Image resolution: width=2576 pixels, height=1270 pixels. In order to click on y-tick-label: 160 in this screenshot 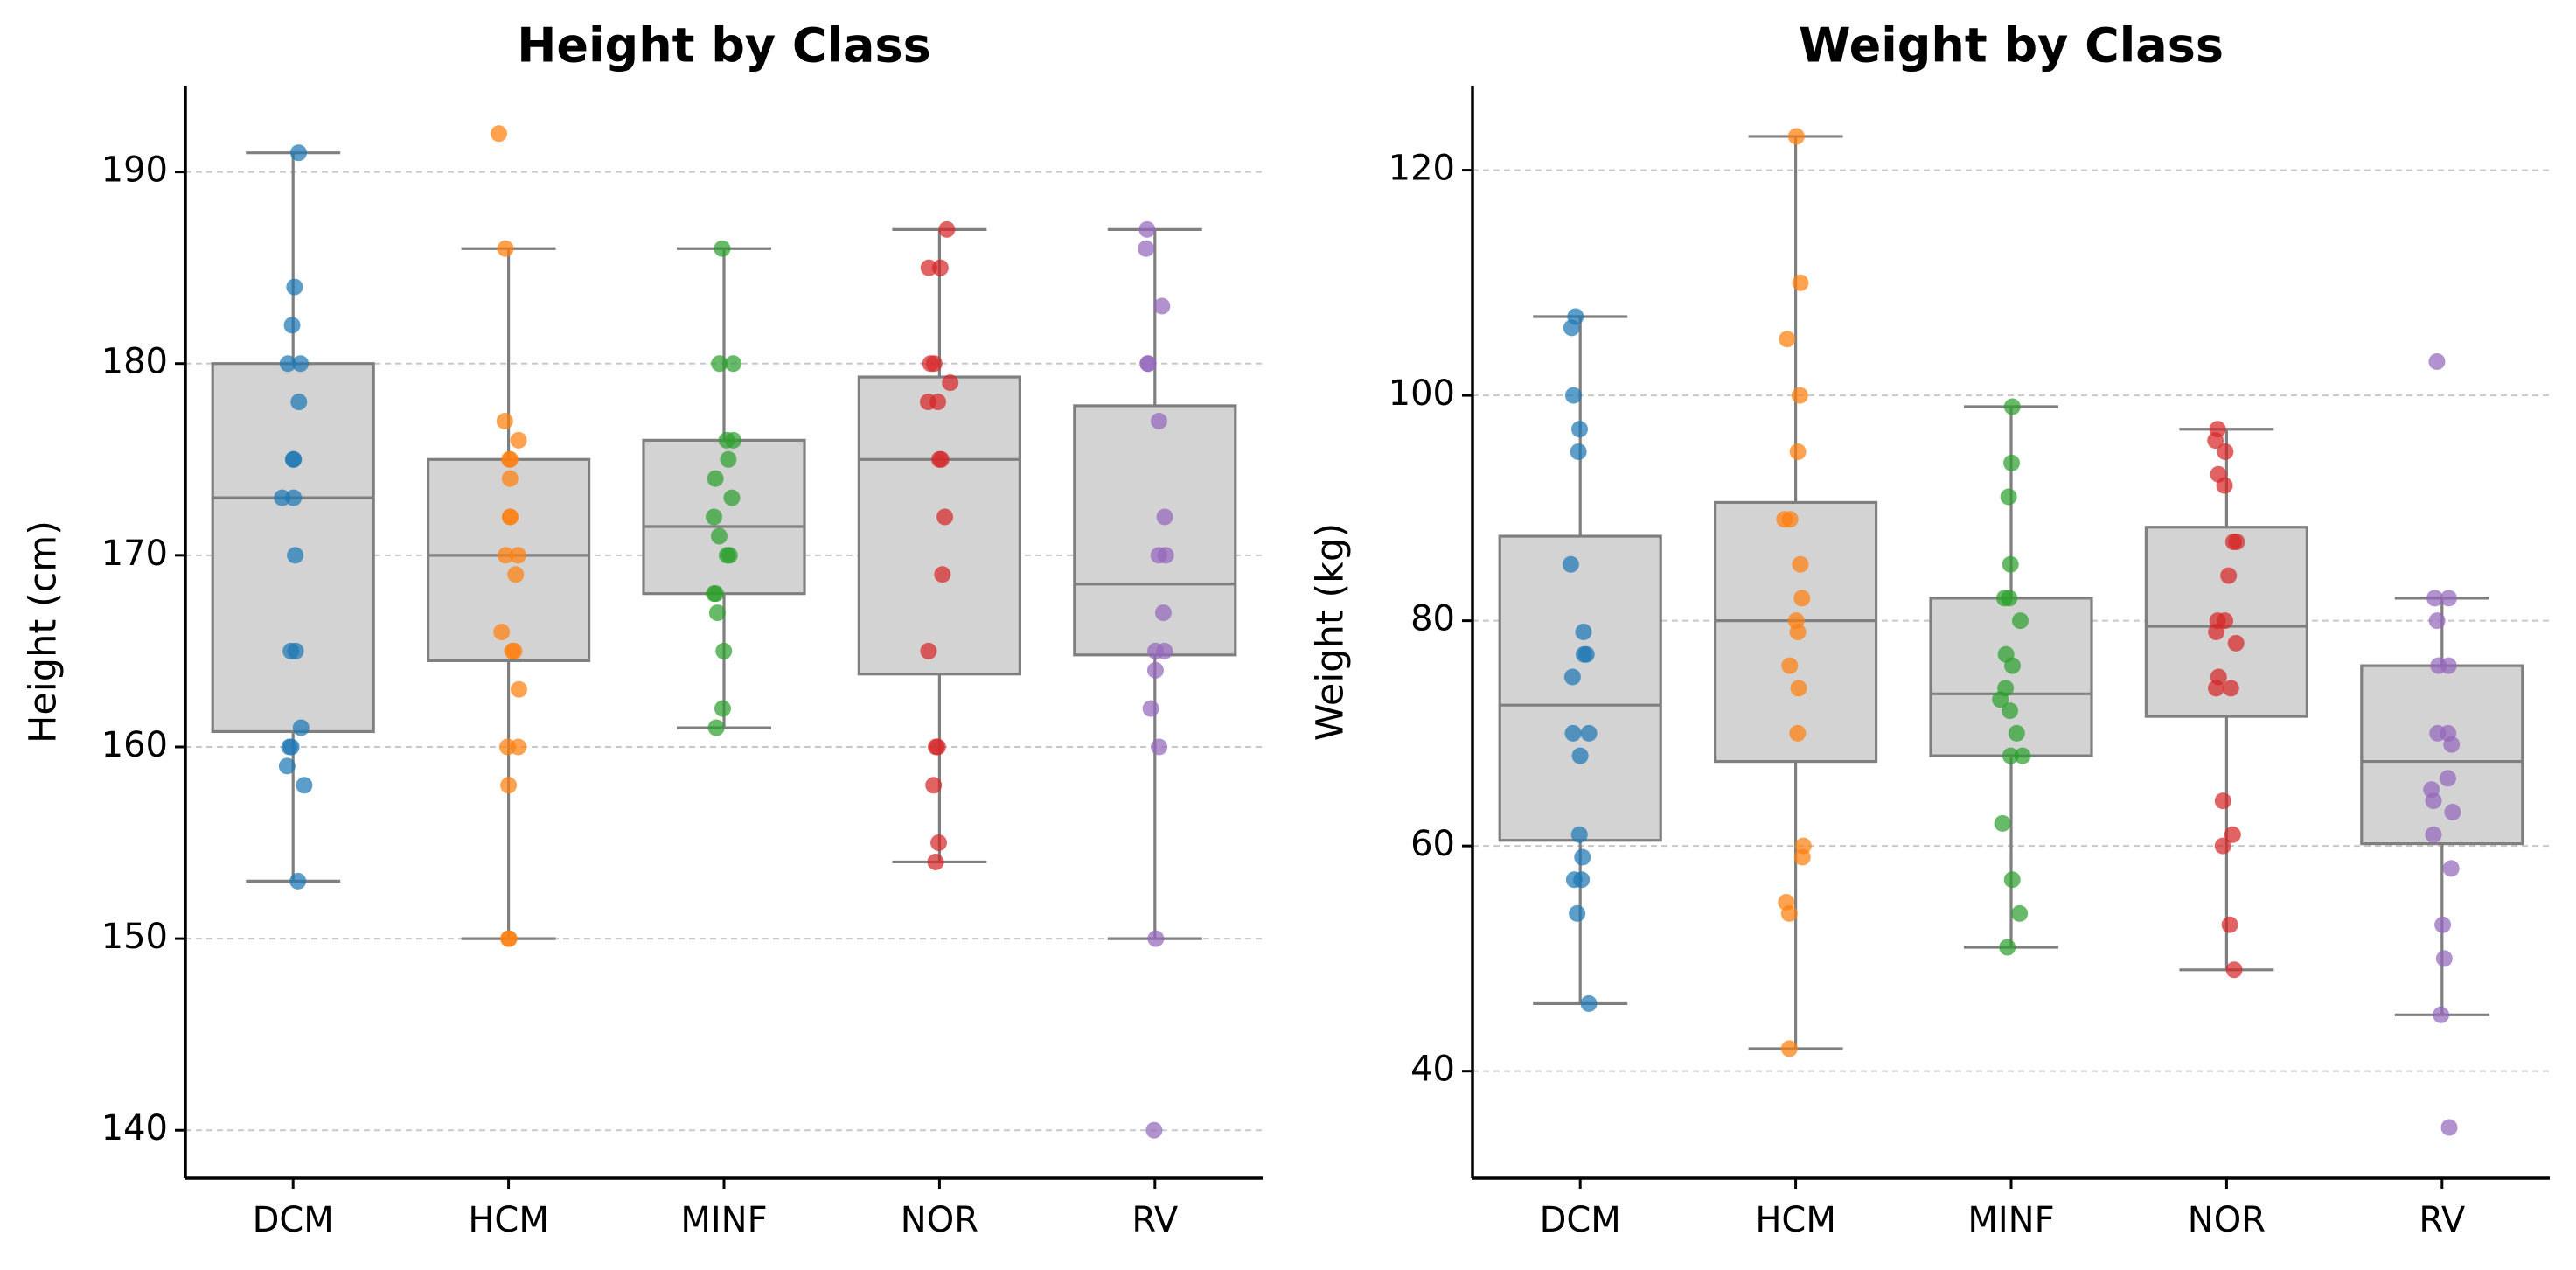, I will do `click(134, 745)`.